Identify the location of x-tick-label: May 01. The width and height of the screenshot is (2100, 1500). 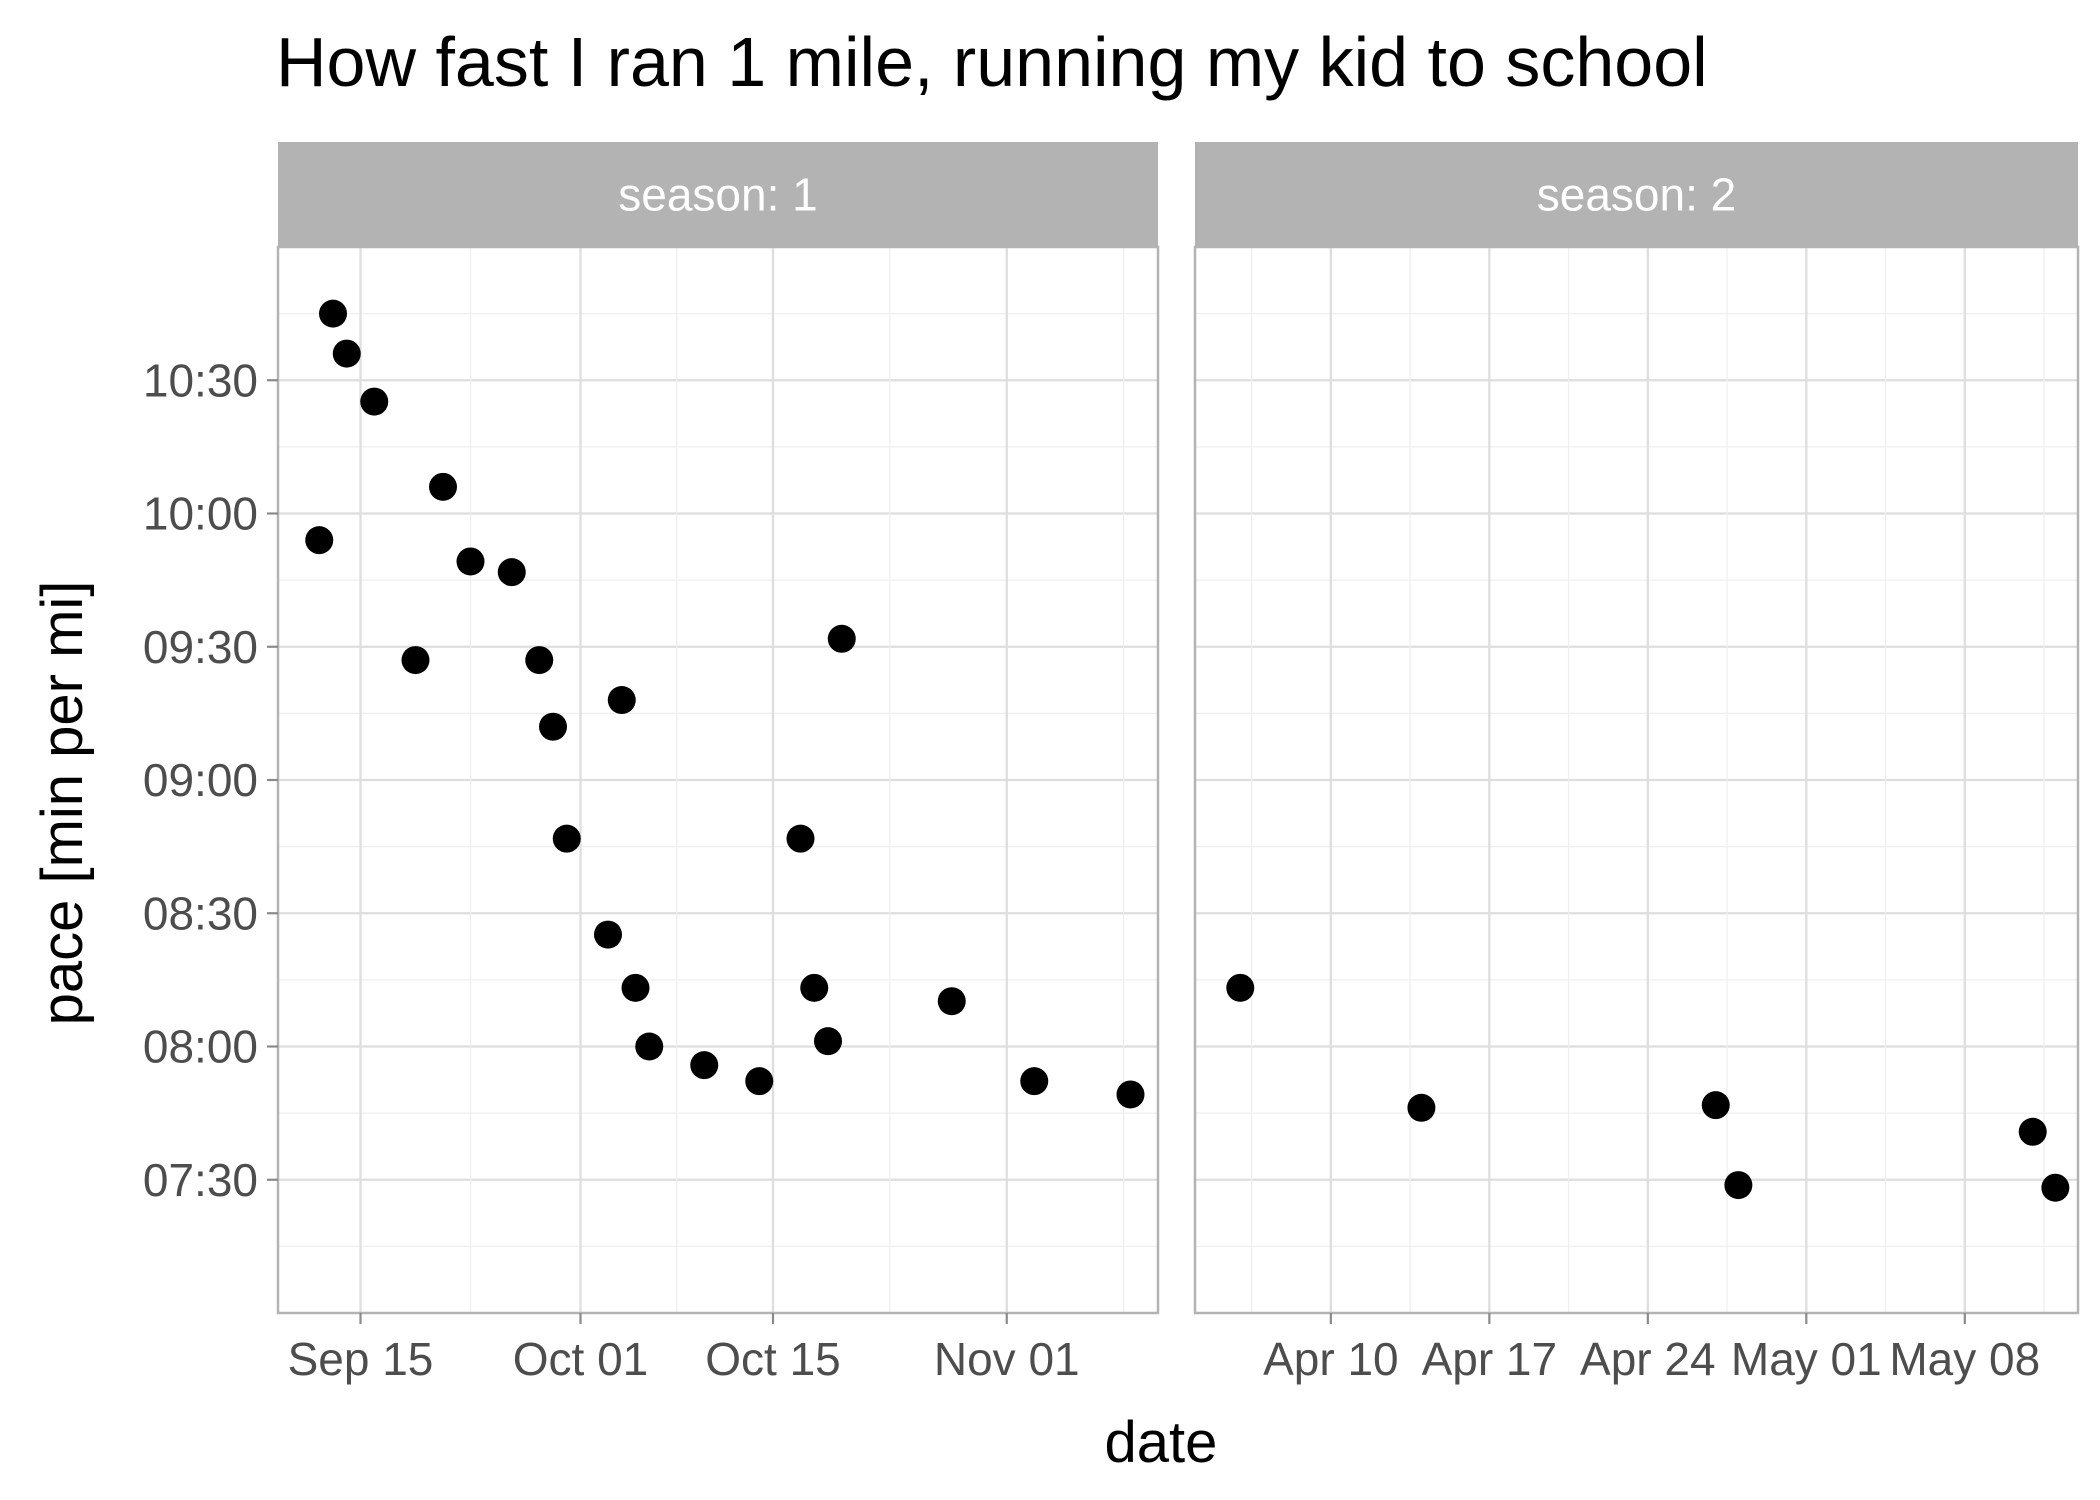
(1806, 1359).